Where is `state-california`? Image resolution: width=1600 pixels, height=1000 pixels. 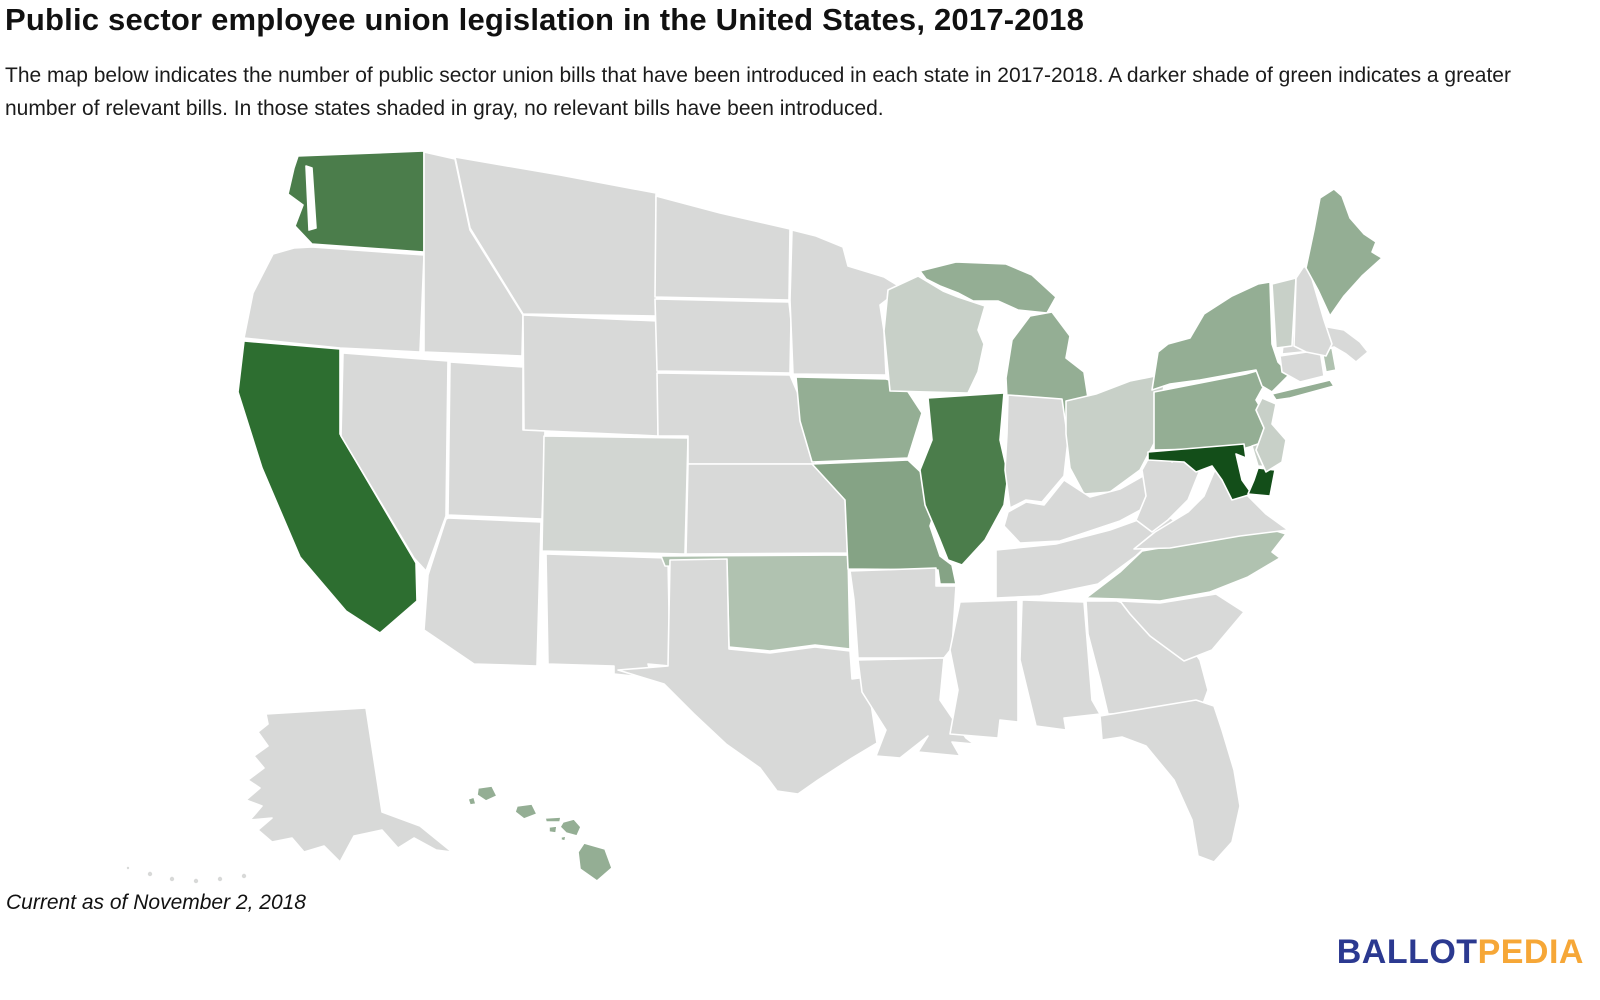 state-california is located at coordinates (327, 487).